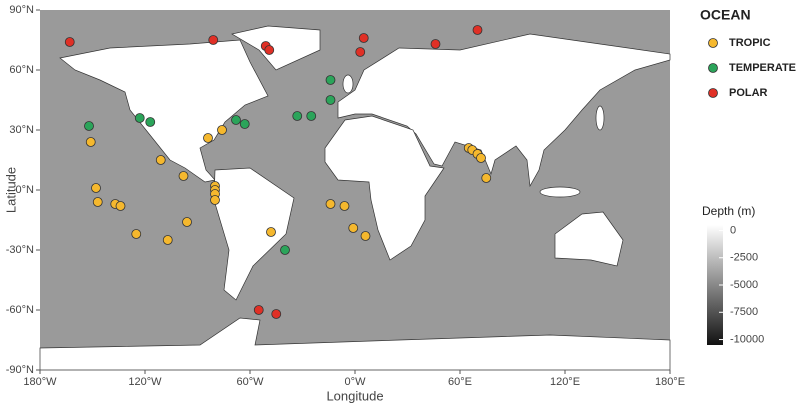 Image resolution: width=800 pixels, height=407 pixels. Describe the element at coordinates (250, 382) in the screenshot. I see `x-tick-label: 60°W` at that location.